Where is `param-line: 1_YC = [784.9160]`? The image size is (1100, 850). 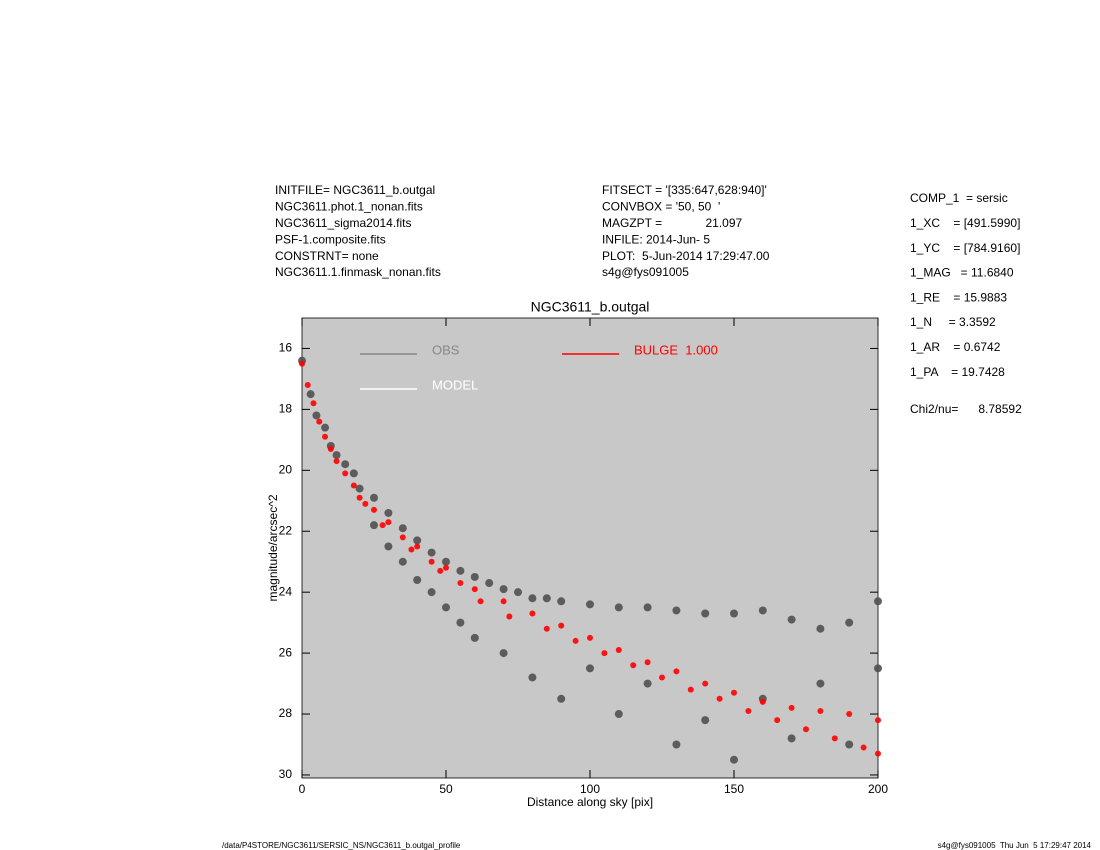 param-line: 1_YC = [784.9160] is located at coordinates (965, 248).